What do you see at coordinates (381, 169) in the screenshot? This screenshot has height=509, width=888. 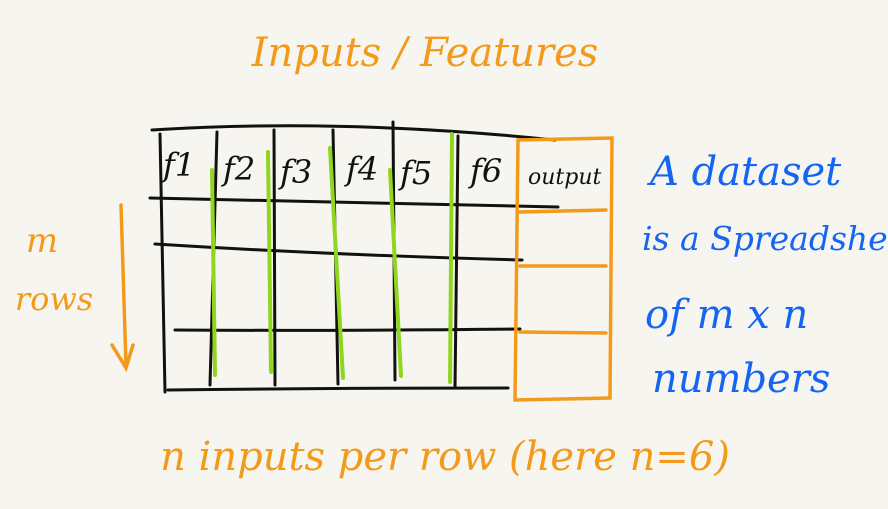 I see `column-headers: f1 f2 f3 f4 f5 f6 output` at bounding box center [381, 169].